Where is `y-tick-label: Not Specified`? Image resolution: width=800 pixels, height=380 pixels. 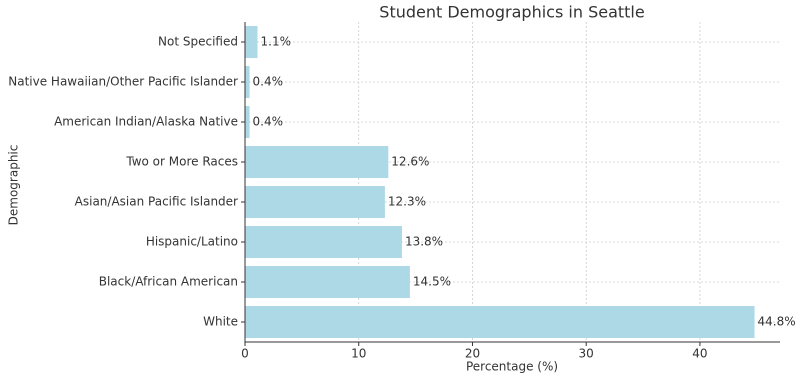 y-tick-label: Not Specified is located at coordinates (198, 42).